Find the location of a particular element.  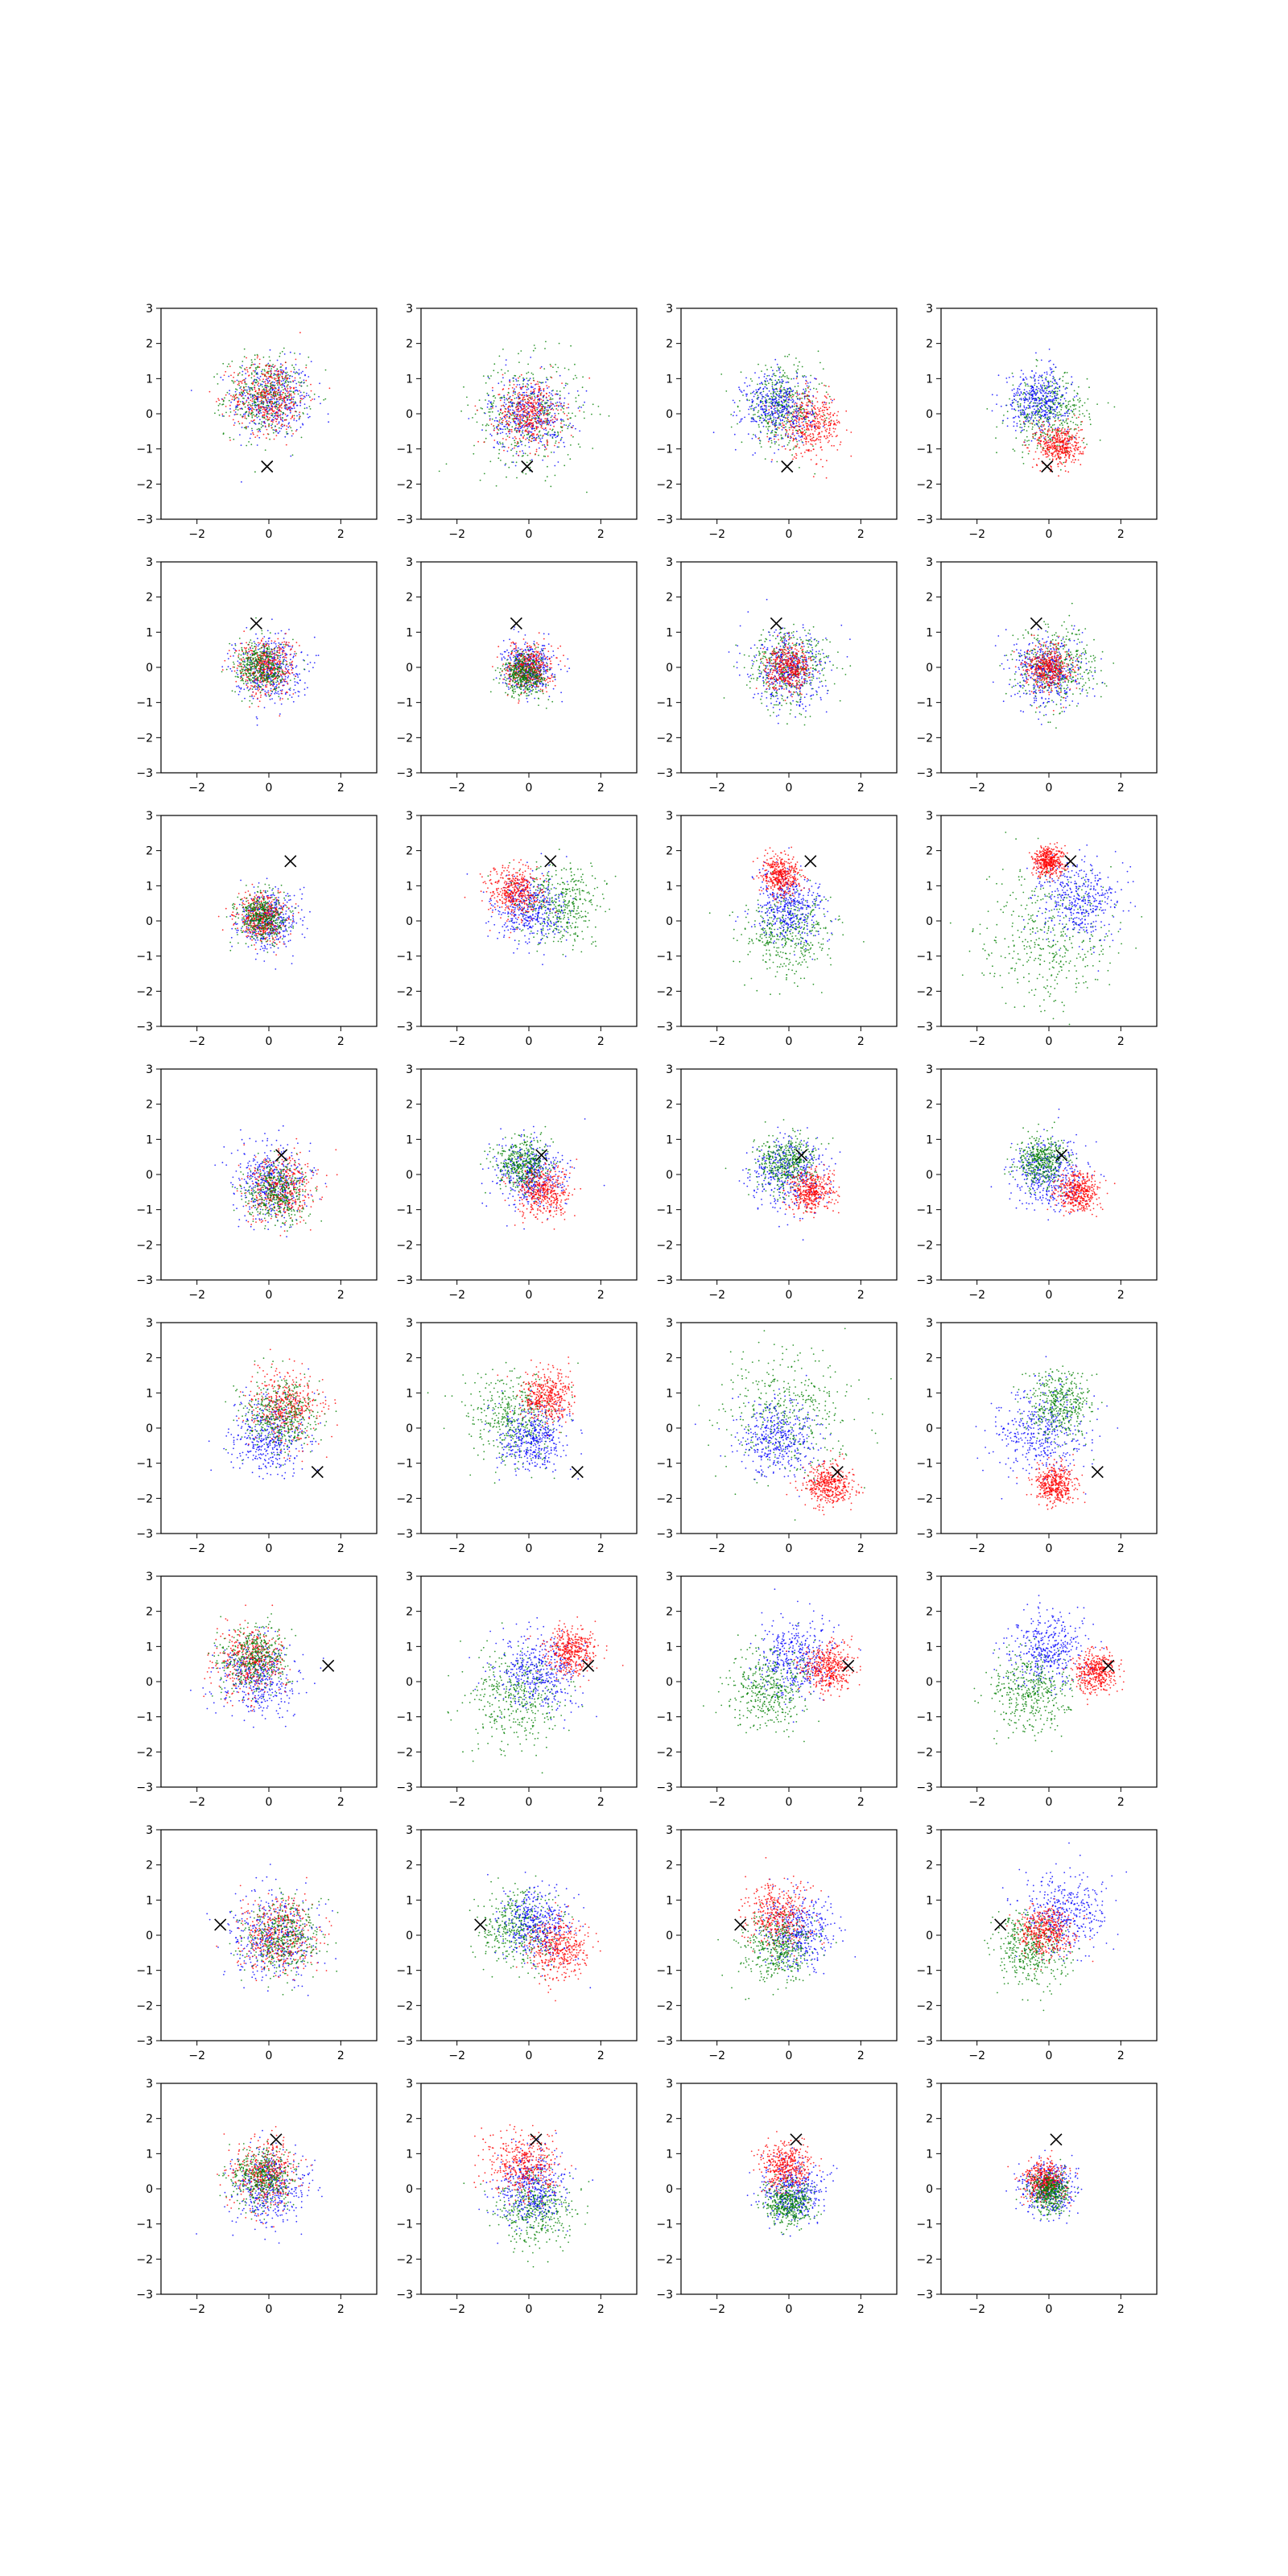

y-tick-label: 2 is located at coordinates (669, 344).